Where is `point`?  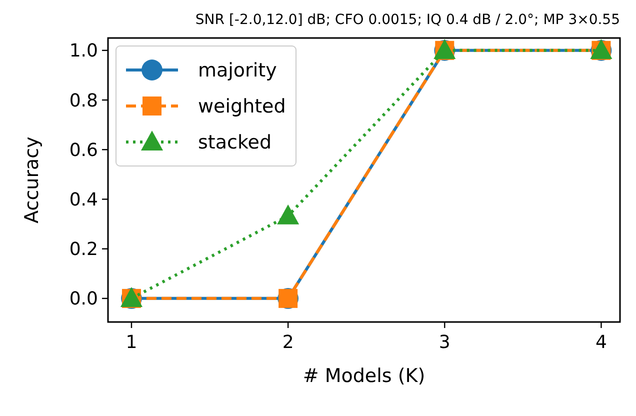 point is located at coordinates (288, 214).